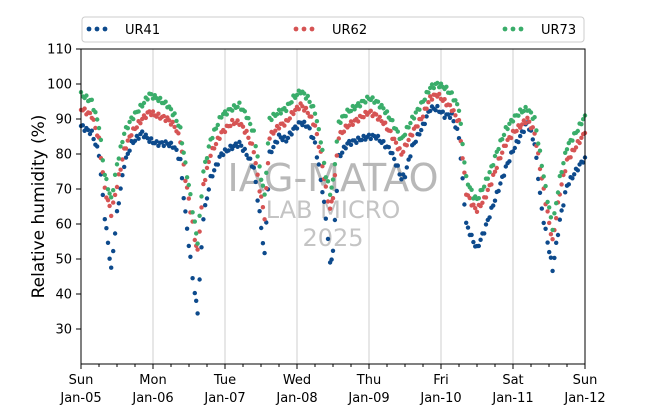 Image resolution: width=650 pixels, height=409 pixels. I want to click on x-tick-label-date: Jan-06, so click(152, 398).